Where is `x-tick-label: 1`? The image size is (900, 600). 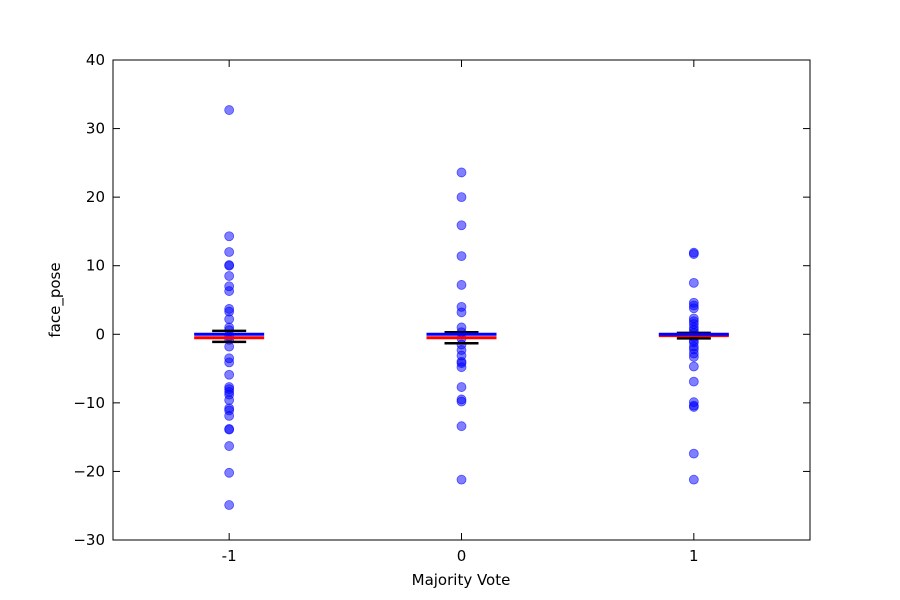
x-tick-label: 1 is located at coordinates (694, 556).